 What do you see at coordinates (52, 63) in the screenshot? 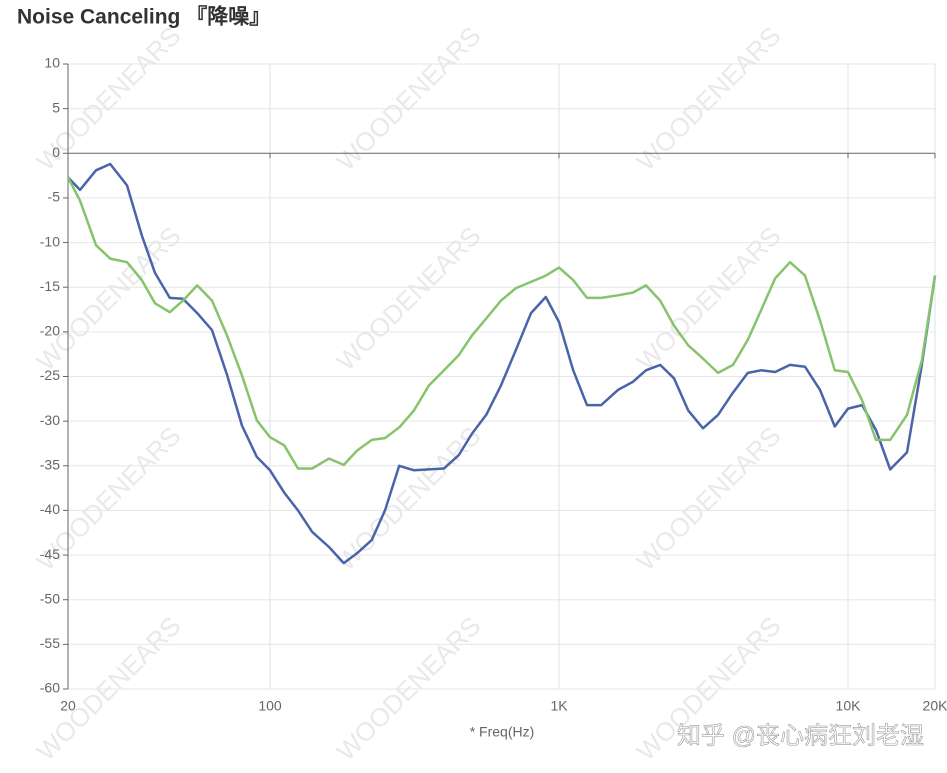
I see `y-tick-label: 10` at bounding box center [52, 63].